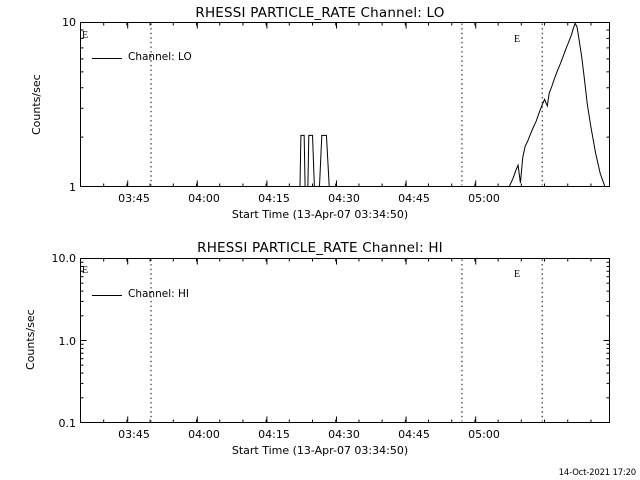  What do you see at coordinates (107, 58) in the screenshot?
I see `panel-lo-legend-swatch` at bounding box center [107, 58].